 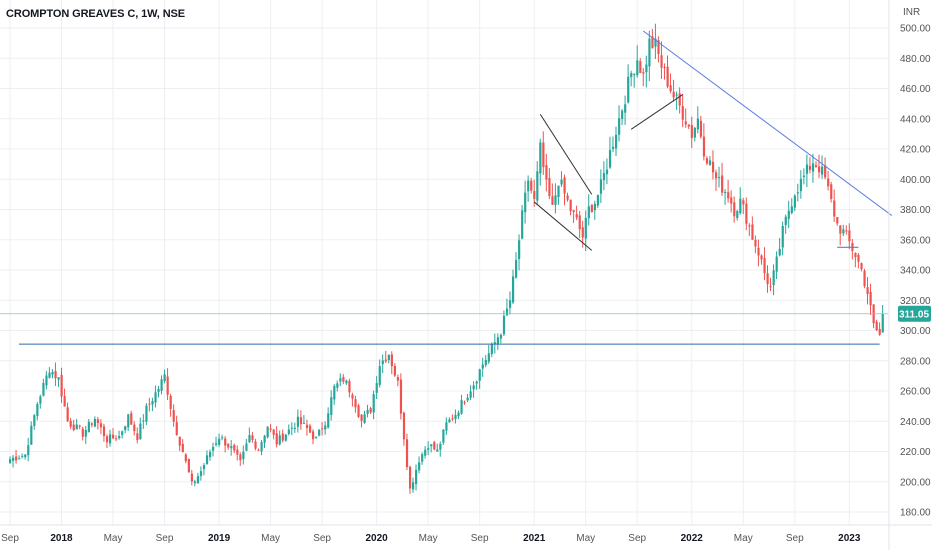 I want to click on price-tick-label: 300.00, so click(x=915, y=331).